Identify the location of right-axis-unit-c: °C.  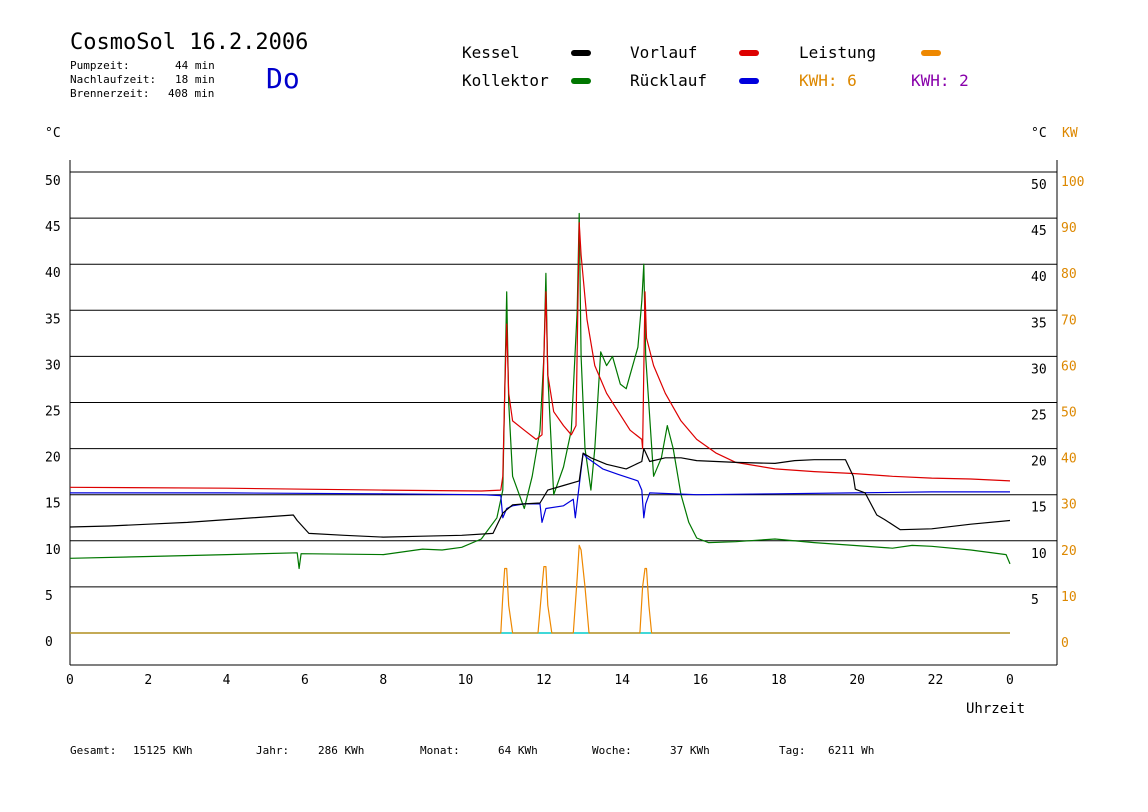
(1039, 133).